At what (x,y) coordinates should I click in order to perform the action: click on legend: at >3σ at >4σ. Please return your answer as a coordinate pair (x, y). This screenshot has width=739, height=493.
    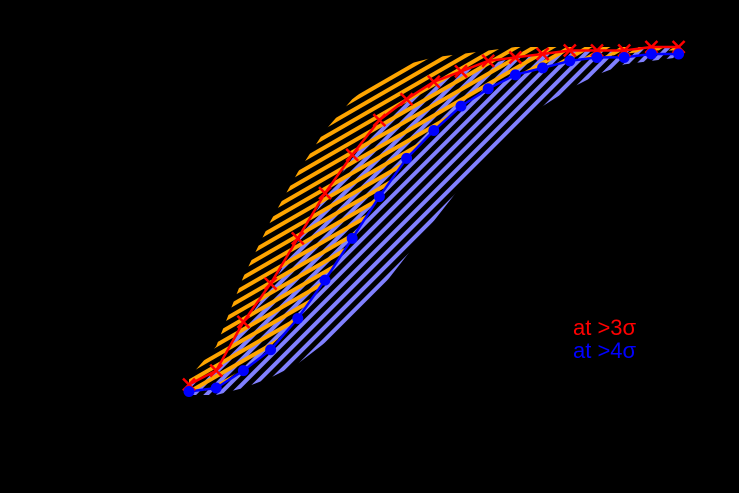
    Looking at the image, I should click on (604, 339).